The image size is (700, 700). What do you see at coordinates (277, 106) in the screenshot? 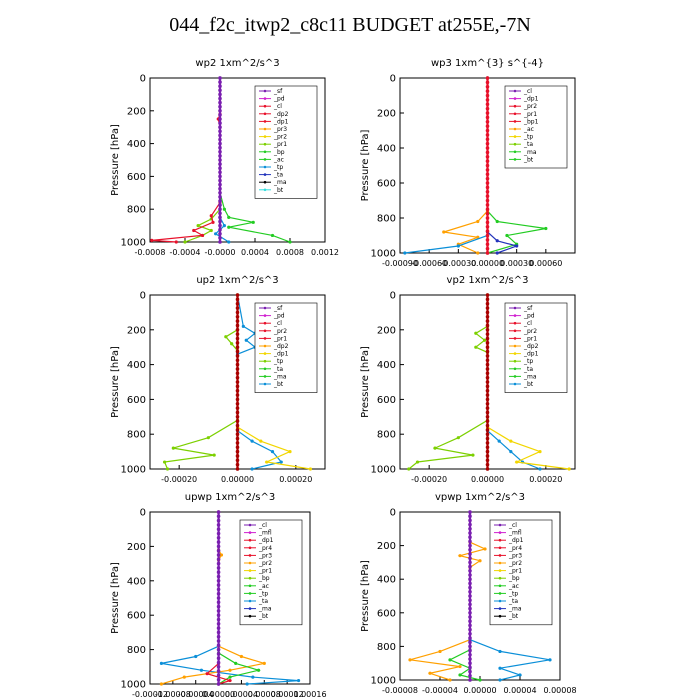
I see `legend-label: _cl` at bounding box center [277, 106].